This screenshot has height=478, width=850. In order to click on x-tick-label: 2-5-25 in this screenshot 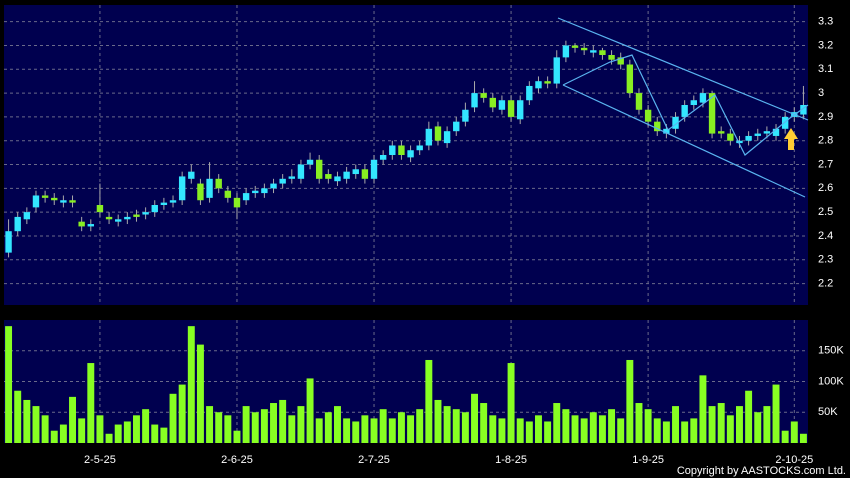, I will do `click(100, 460)`.